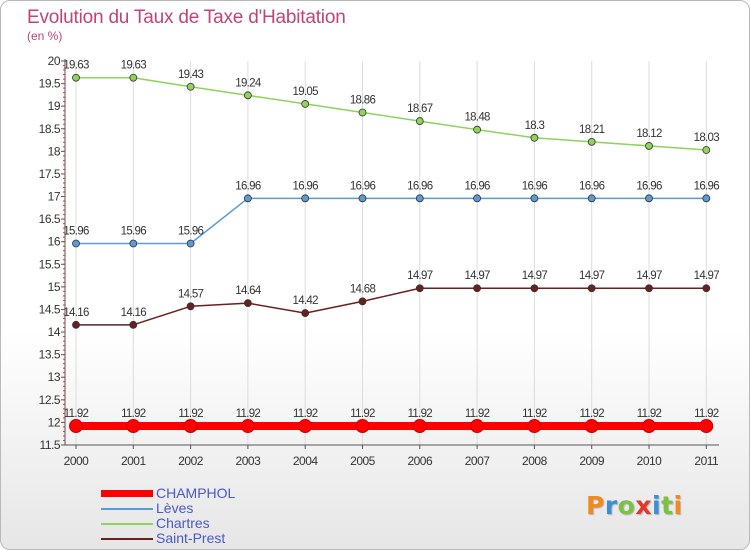  Describe the element at coordinates (306, 301) in the screenshot. I see `data-label: 14.42` at that location.